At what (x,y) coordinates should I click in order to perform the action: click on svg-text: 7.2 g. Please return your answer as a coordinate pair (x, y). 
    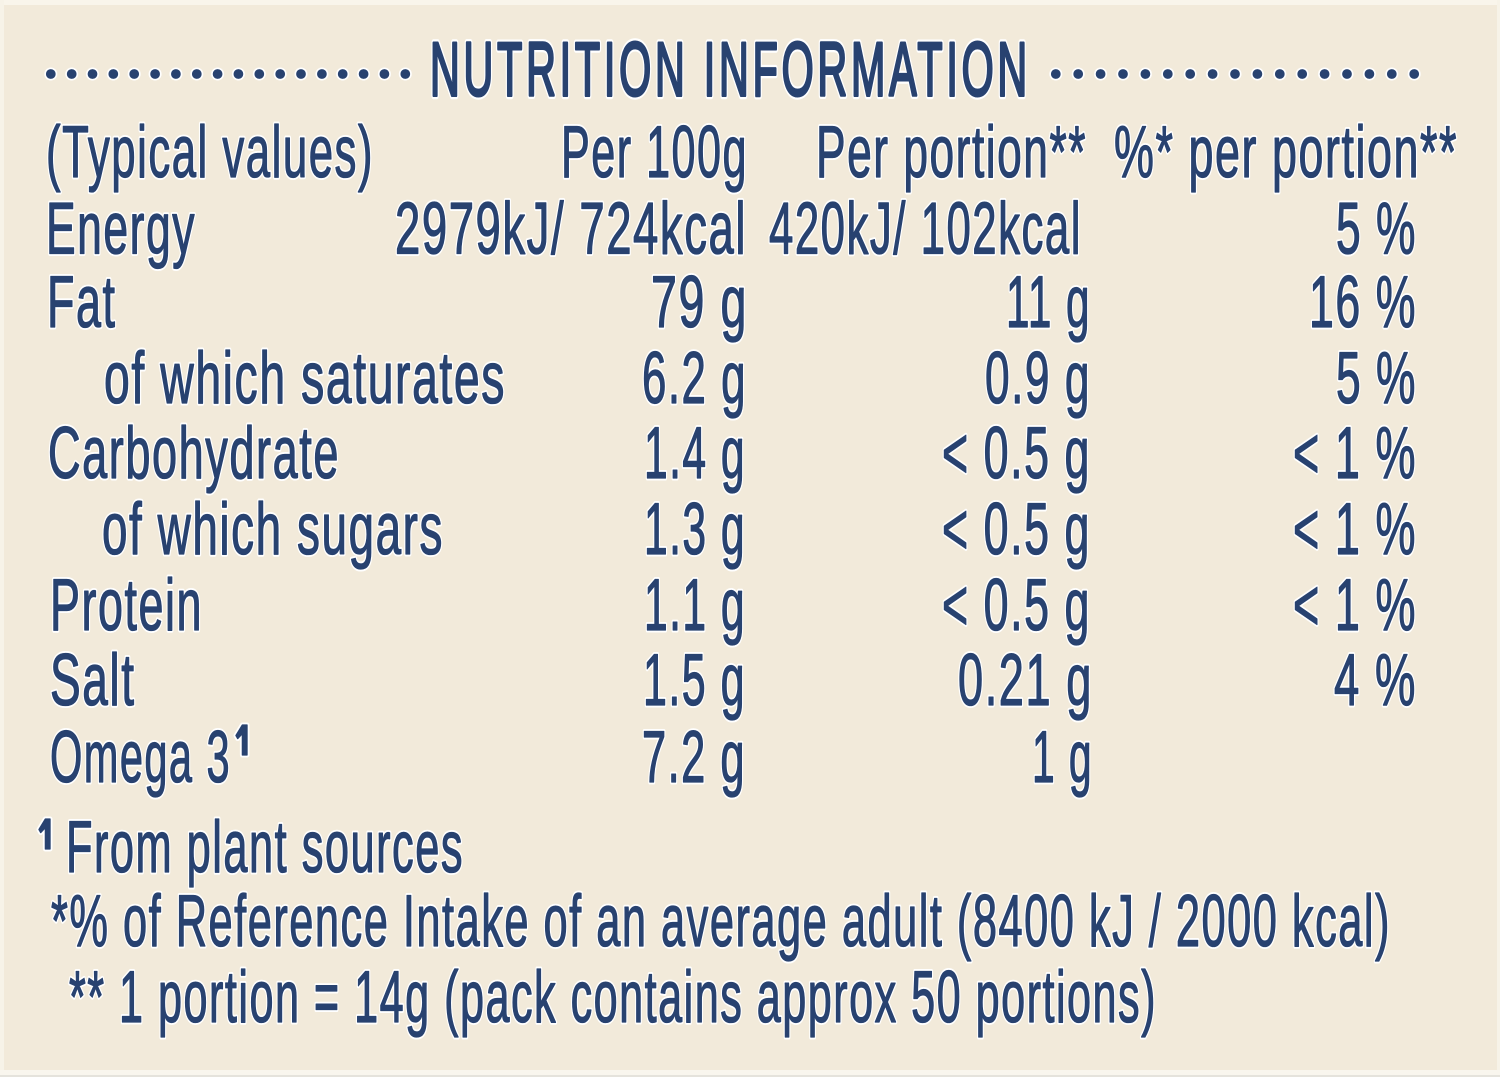
    Looking at the image, I should click on (694, 757).